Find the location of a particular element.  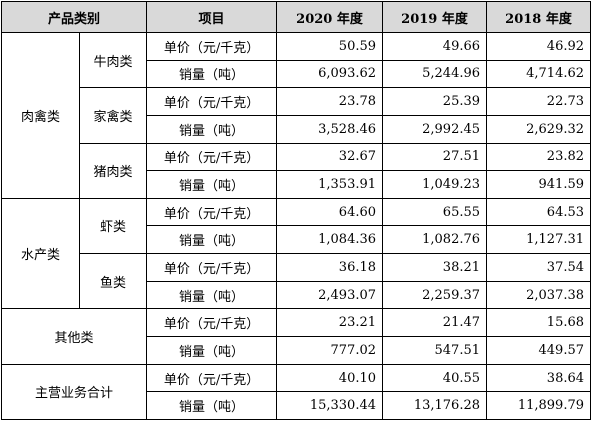

table-row: 主营业务合计 单价（元/千克） 40.10 40.55 38.64 is located at coordinates (295, 392).